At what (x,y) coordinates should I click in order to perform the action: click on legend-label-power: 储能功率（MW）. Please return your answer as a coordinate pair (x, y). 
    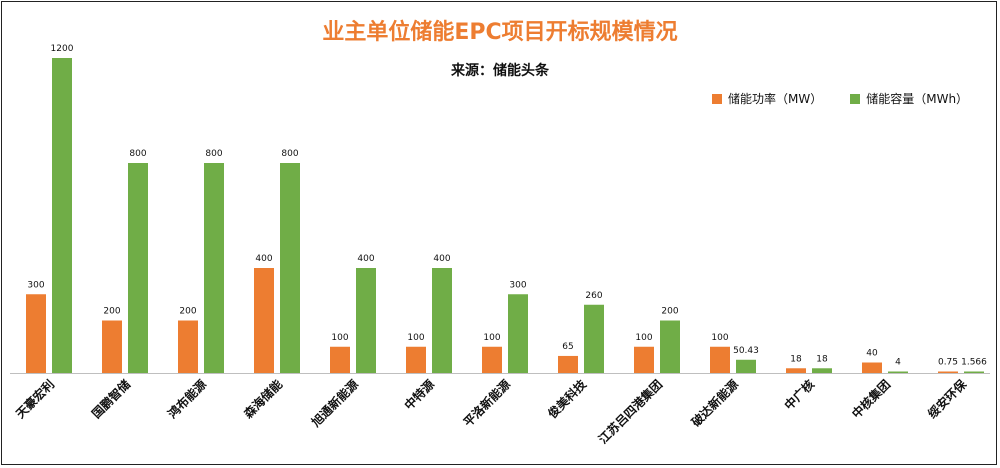
    Looking at the image, I should click on (775, 99).